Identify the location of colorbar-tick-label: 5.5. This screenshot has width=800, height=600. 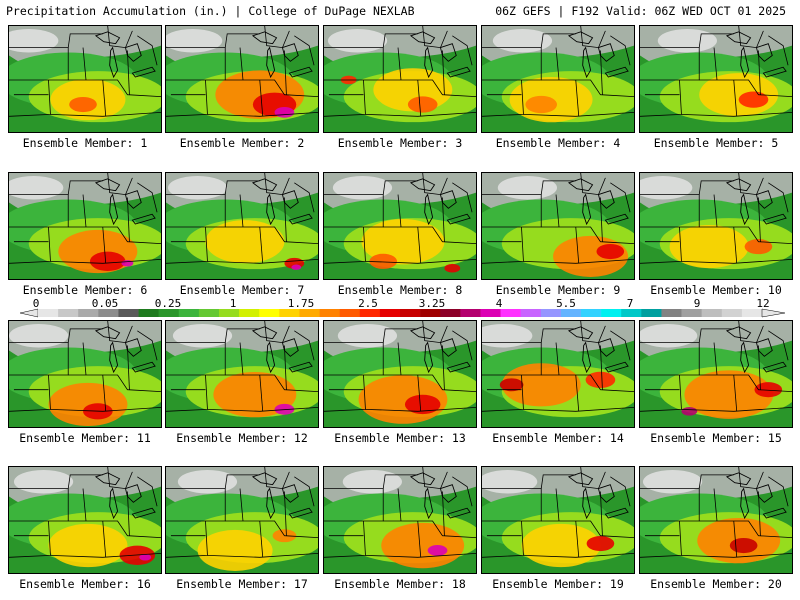
(566, 303).